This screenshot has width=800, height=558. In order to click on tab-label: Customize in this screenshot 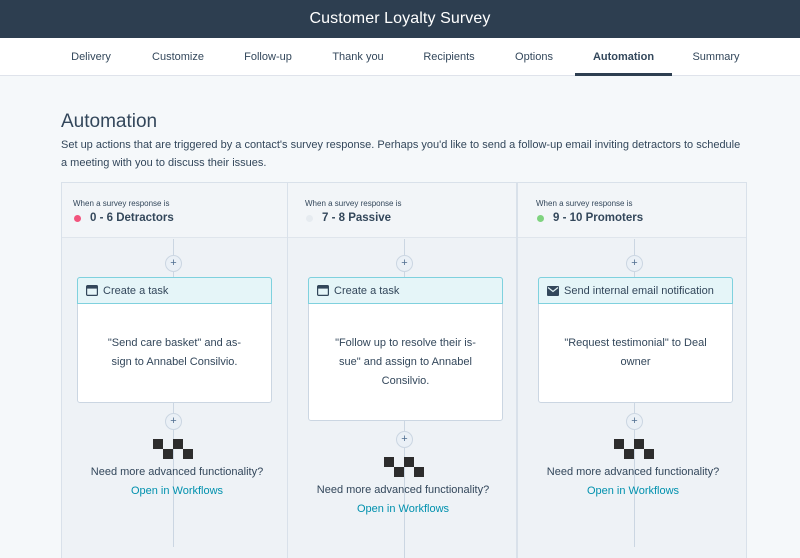, I will do `click(178, 57)`.